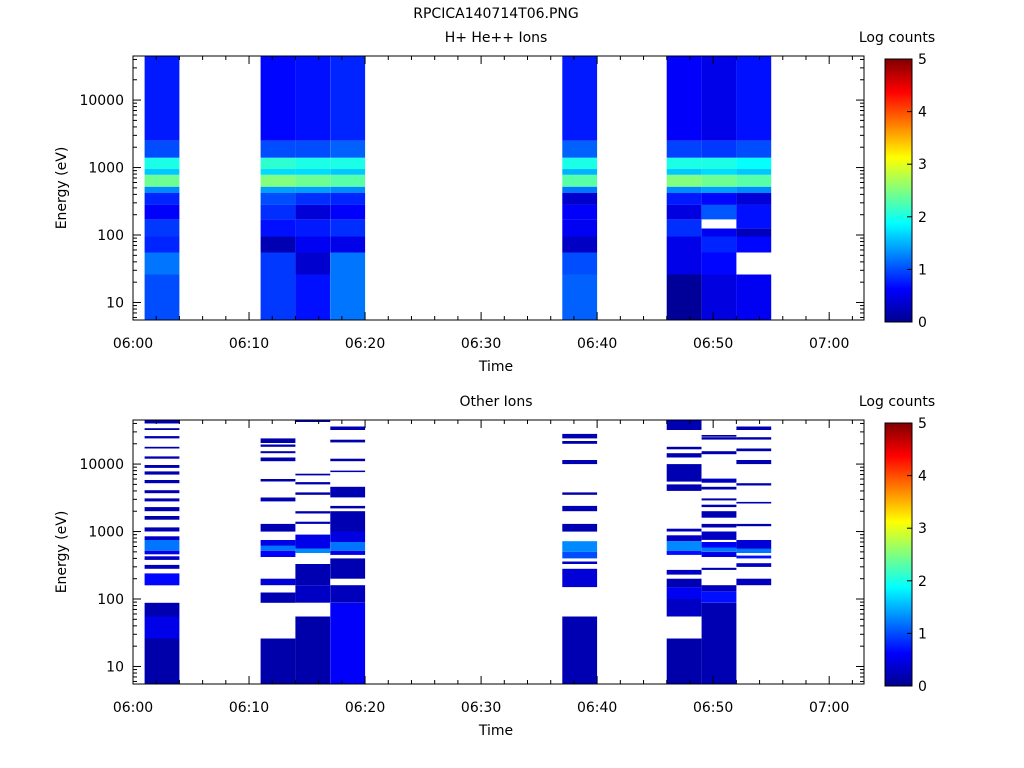 The image size is (1024, 768). What do you see at coordinates (922, 113) in the screenshot?
I see `colorbar-tick-label: 4` at bounding box center [922, 113].